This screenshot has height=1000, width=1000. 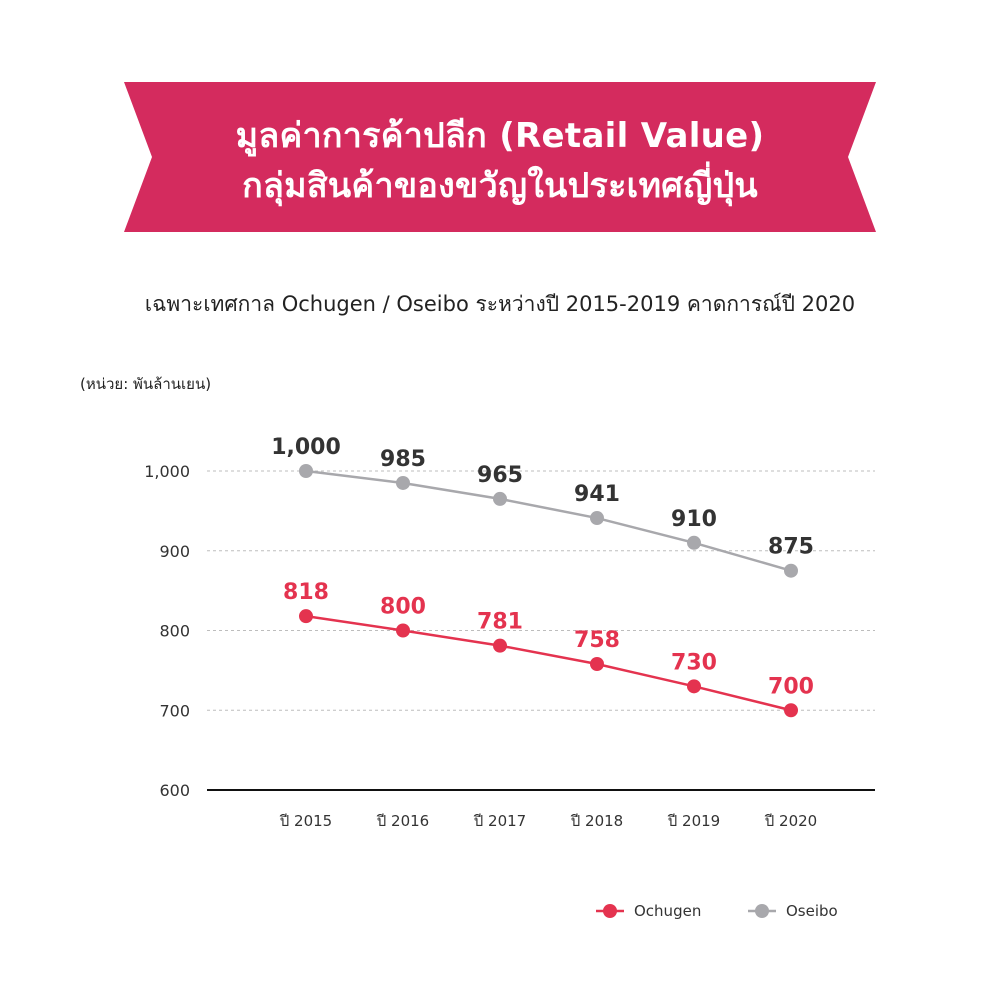 What do you see at coordinates (403, 459) in the screenshot?
I see `oseibo-data-label: 985` at bounding box center [403, 459].